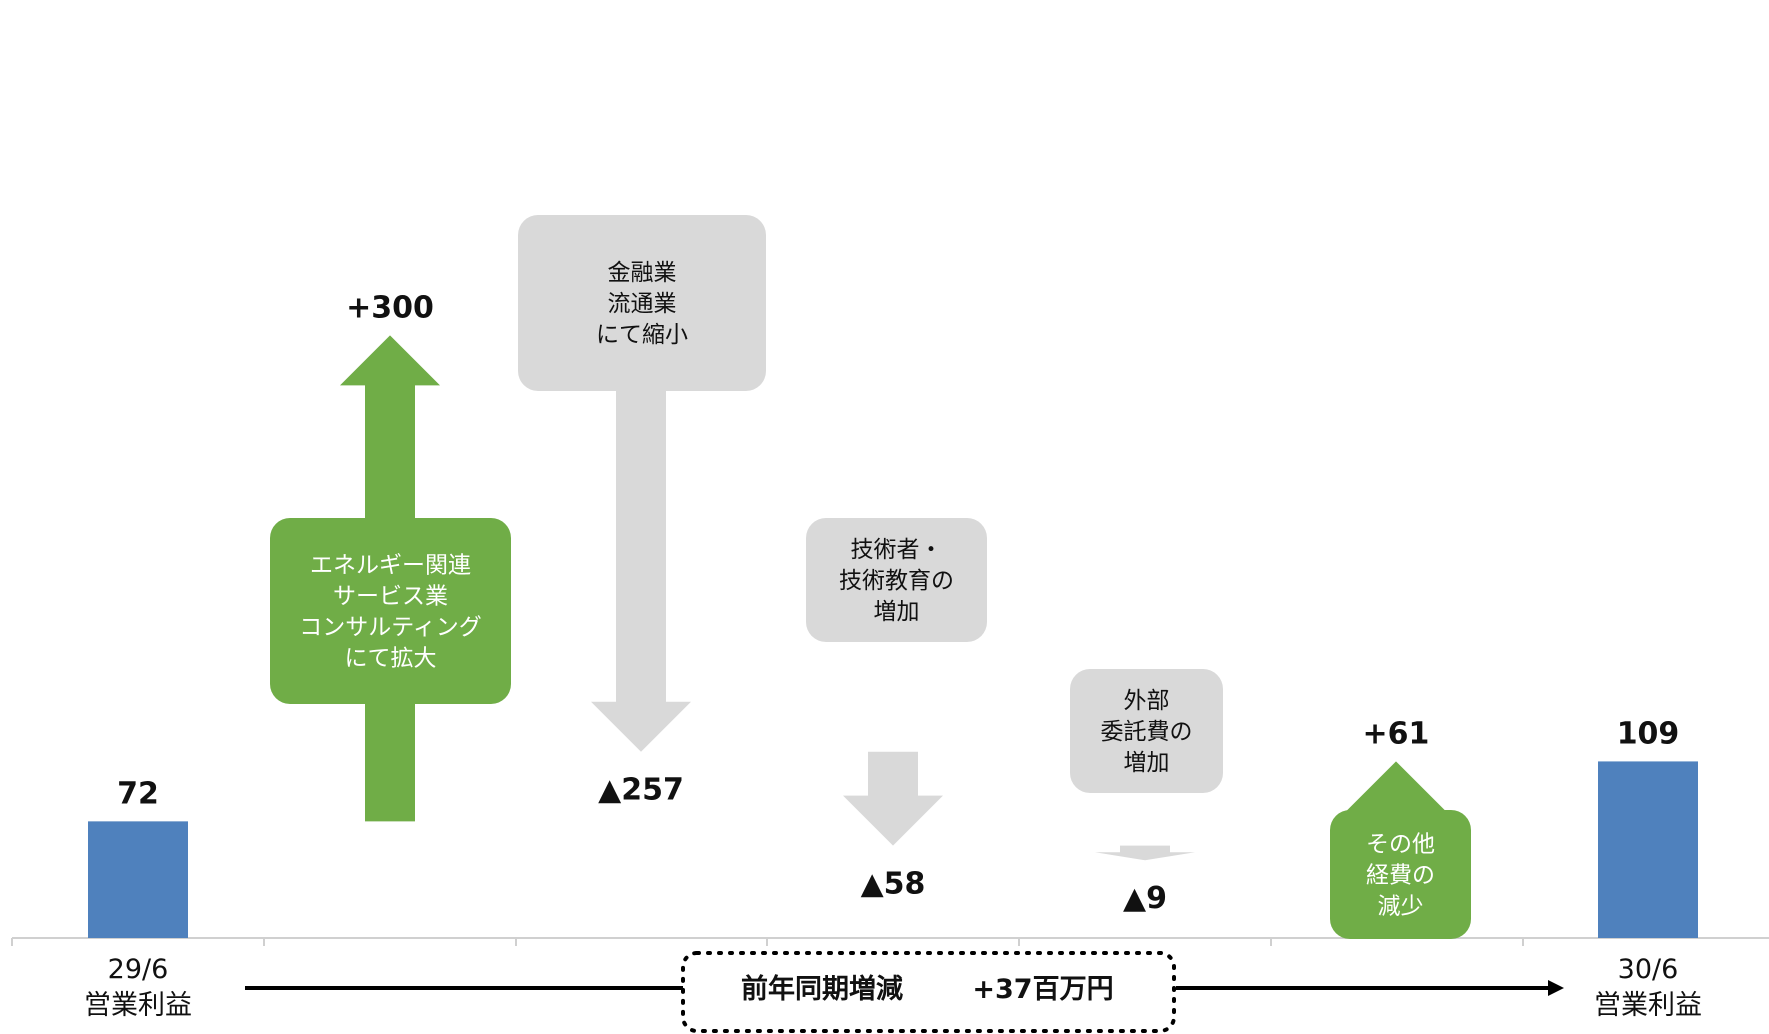 Image resolution: width=1769 pixels, height=1034 pixels. Describe the element at coordinates (138, 1005) in the screenshot. I see `tick-label-0-1: 営業利益` at that location.